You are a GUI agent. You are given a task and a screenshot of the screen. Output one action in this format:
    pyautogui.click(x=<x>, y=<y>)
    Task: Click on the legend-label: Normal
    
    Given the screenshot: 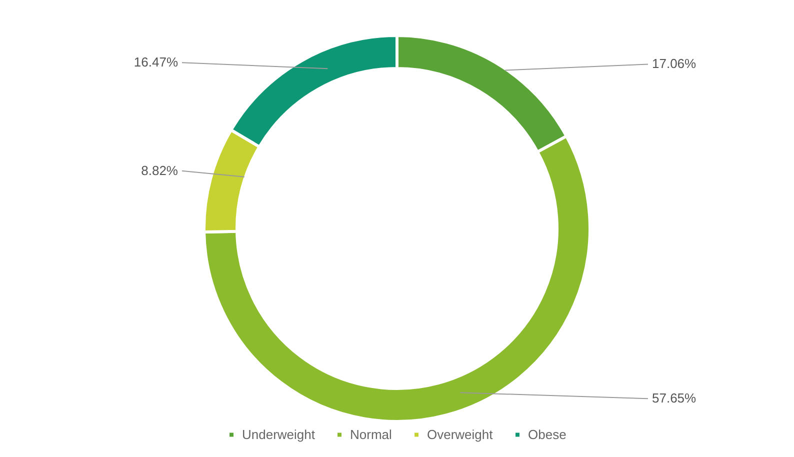 What is the action you would take?
    pyautogui.click(x=371, y=434)
    